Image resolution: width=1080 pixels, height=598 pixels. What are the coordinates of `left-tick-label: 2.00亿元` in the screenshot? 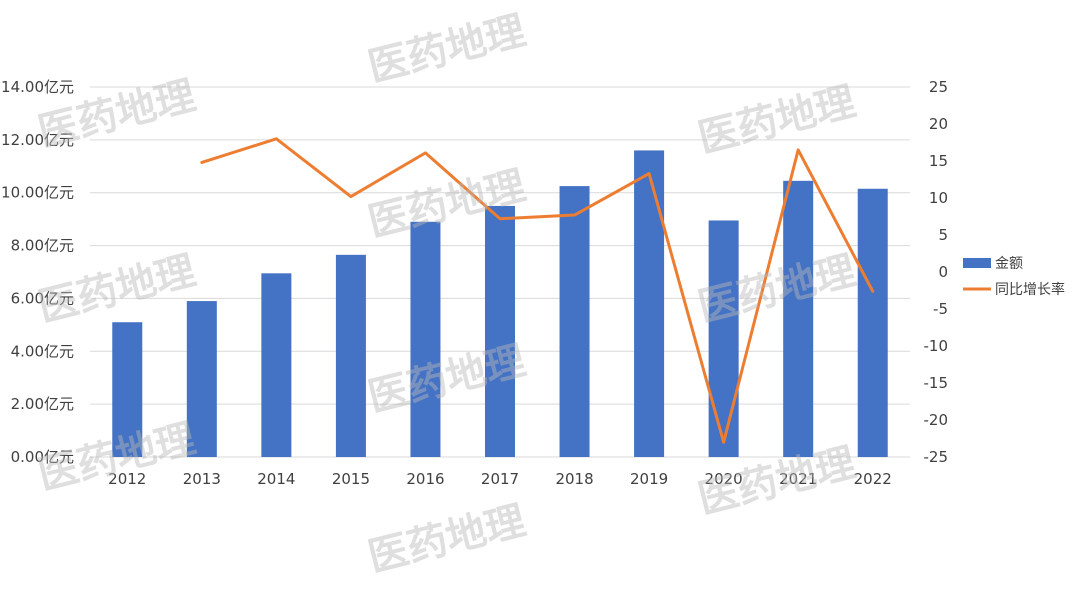 It's located at (42, 404).